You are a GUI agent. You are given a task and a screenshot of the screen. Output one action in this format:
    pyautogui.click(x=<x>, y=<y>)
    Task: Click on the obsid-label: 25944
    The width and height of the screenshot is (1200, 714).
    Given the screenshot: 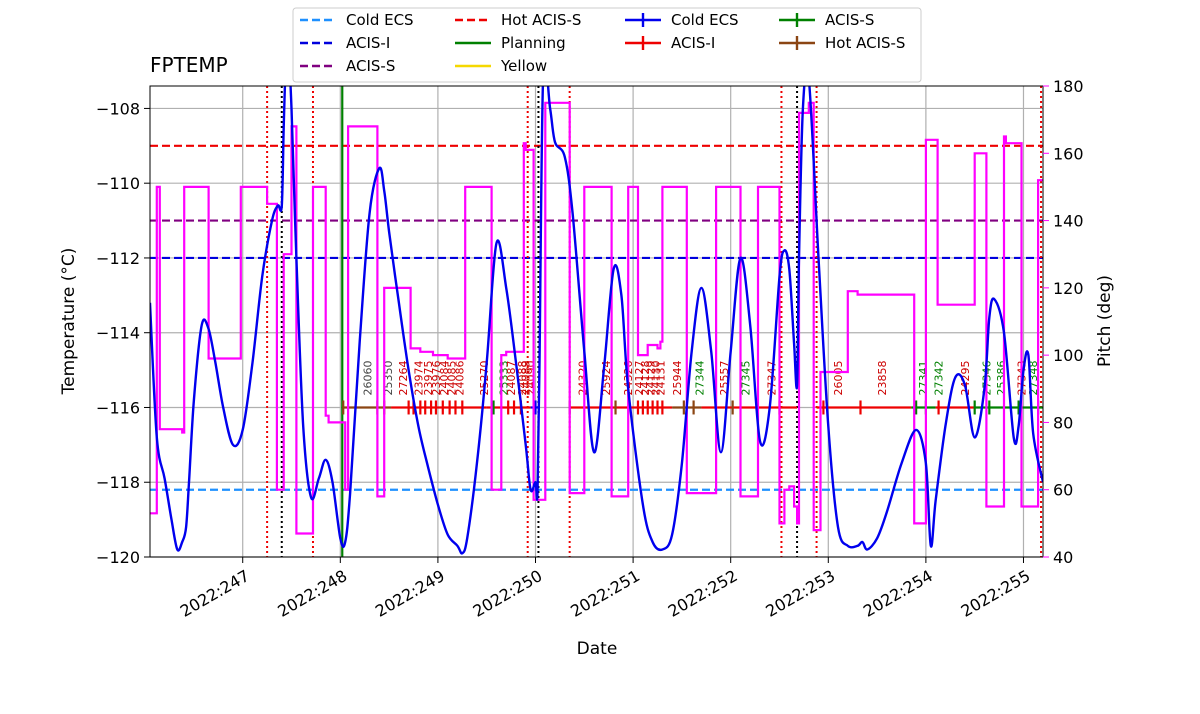 What is the action you would take?
    pyautogui.click(x=677, y=377)
    